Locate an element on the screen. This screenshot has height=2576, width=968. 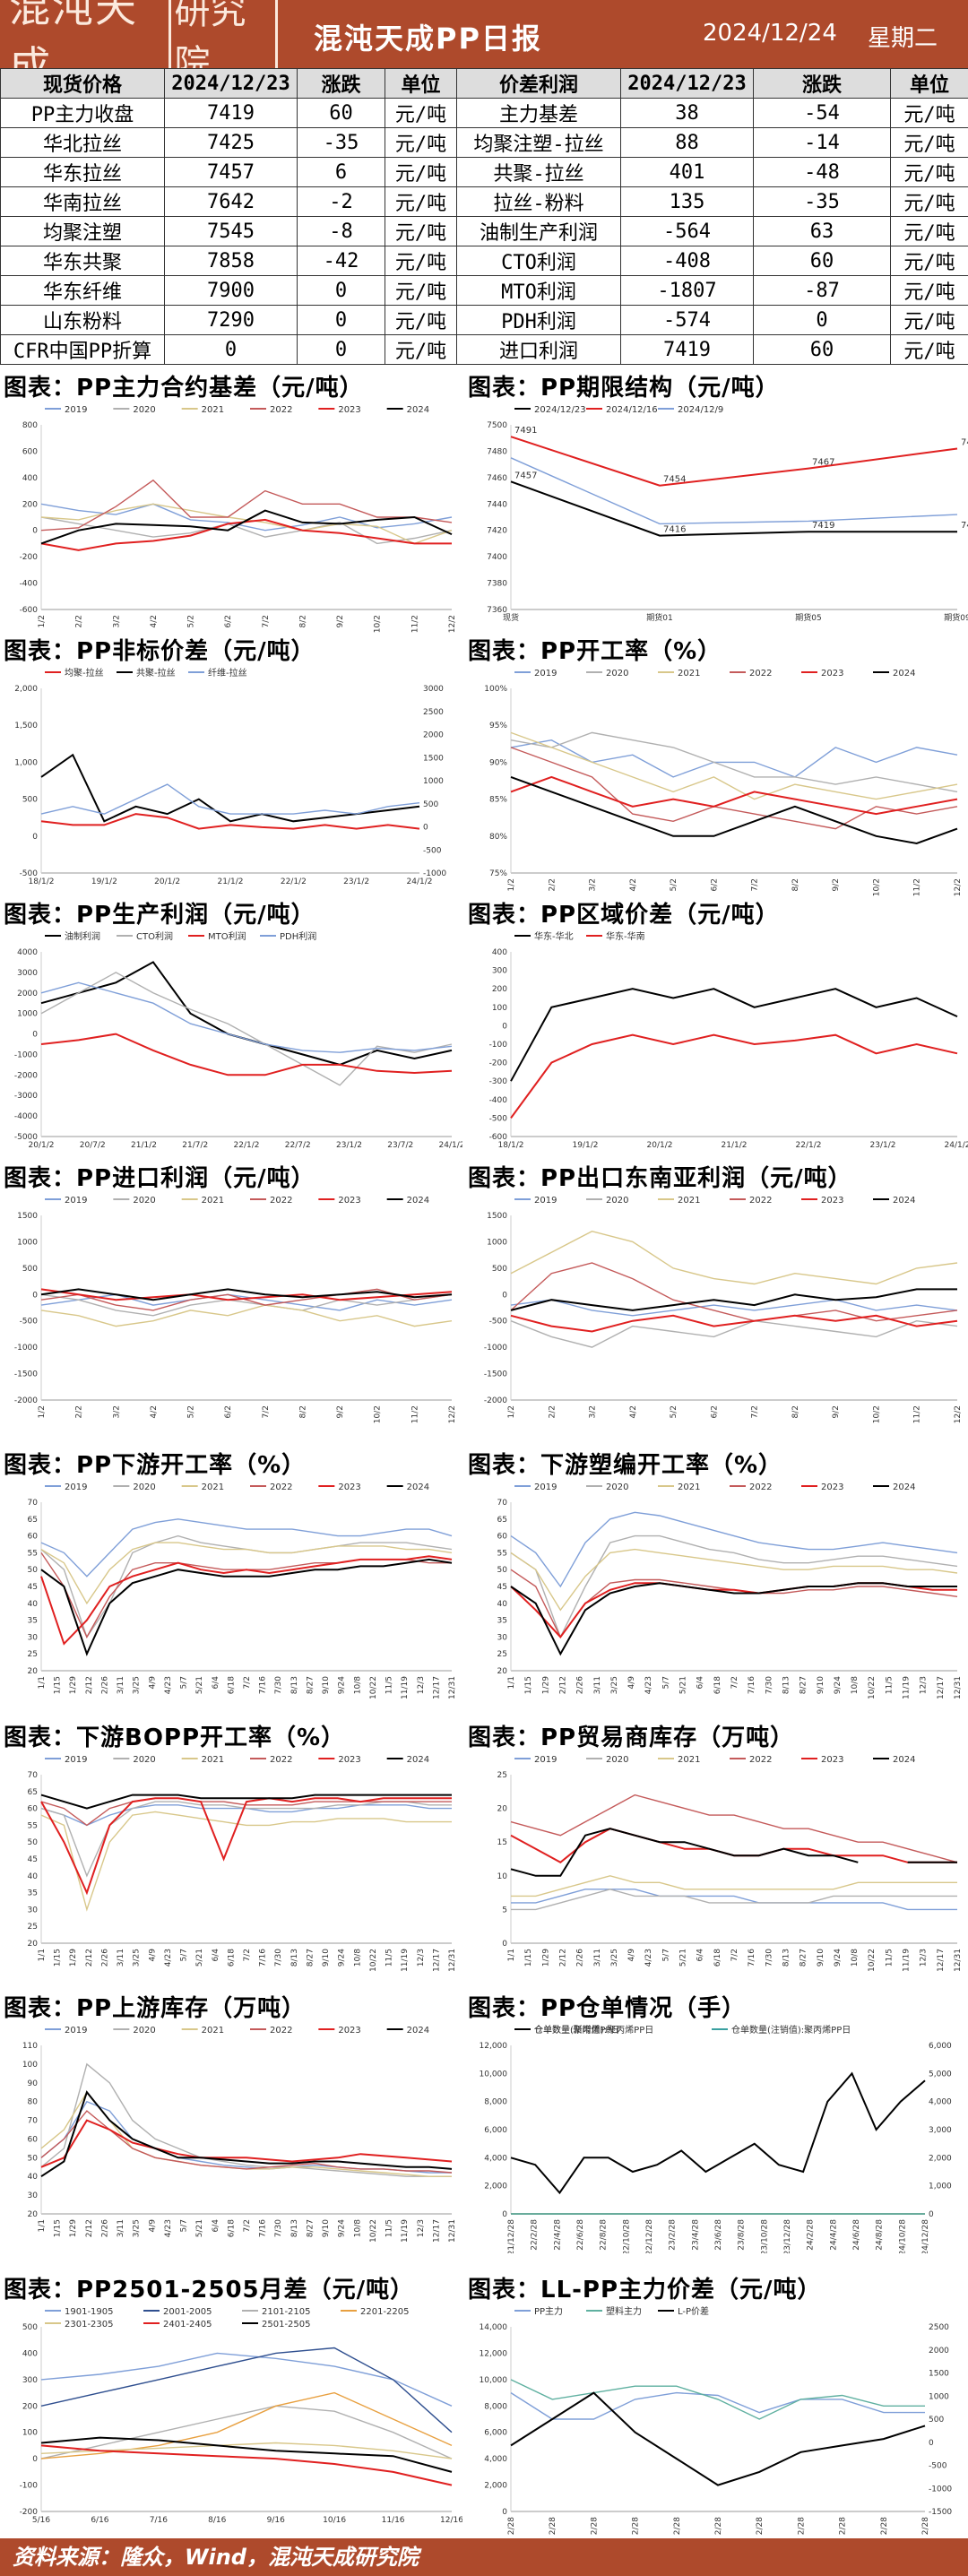
x-tick-label: 期货05 is located at coordinates (808, 617).